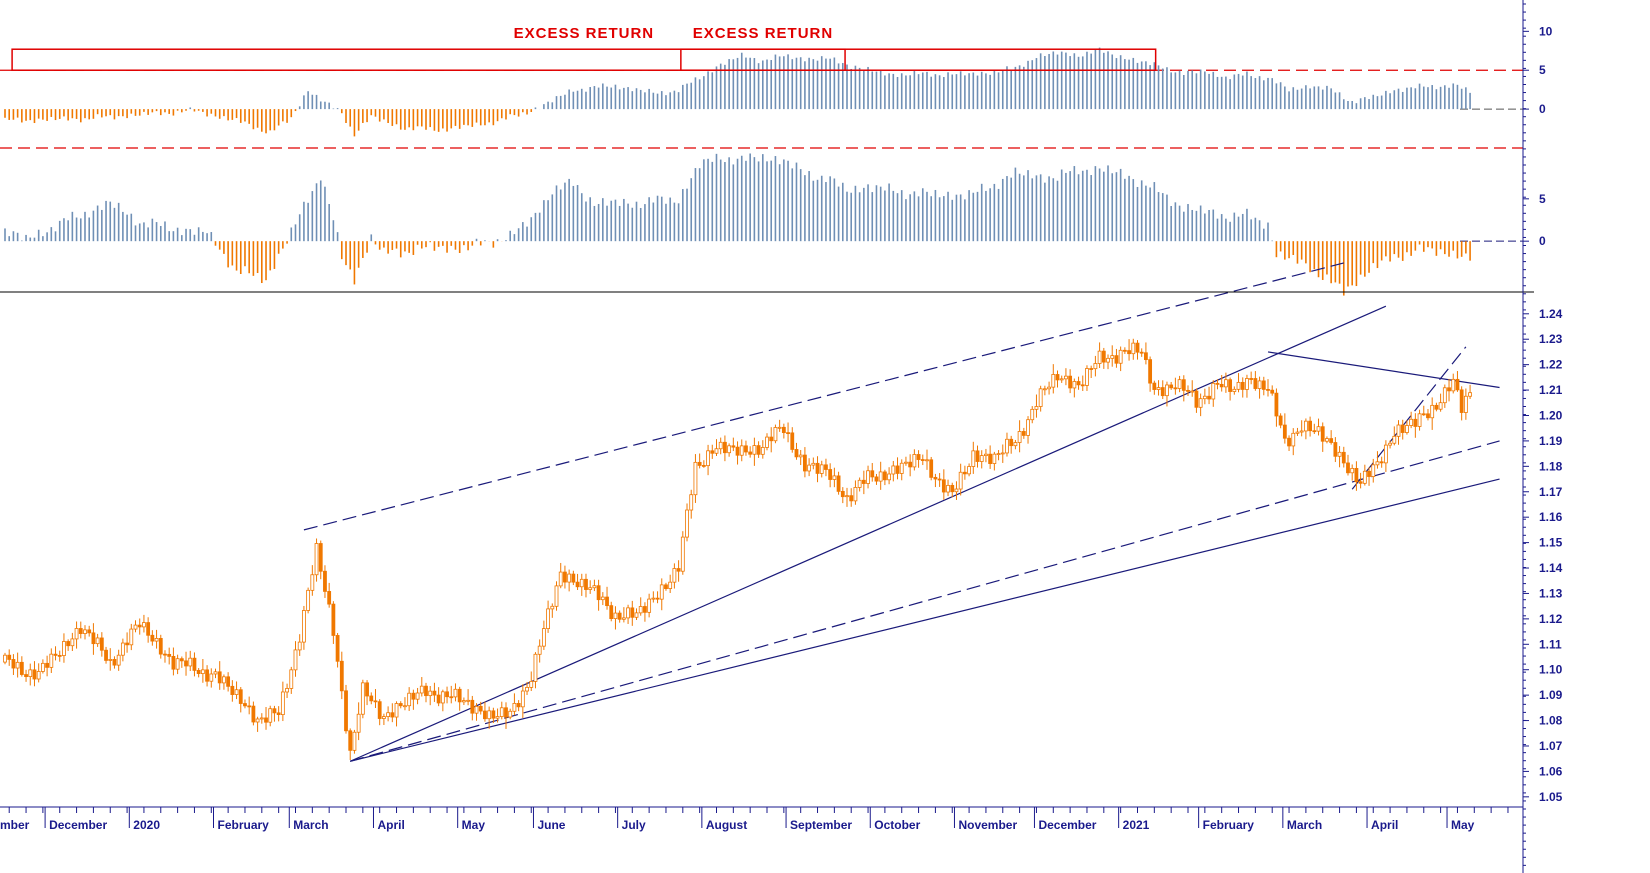 The width and height of the screenshot is (1650, 873). What do you see at coordinates (1551, 466) in the screenshot?
I see `y-tick-label: 1.18` at bounding box center [1551, 466].